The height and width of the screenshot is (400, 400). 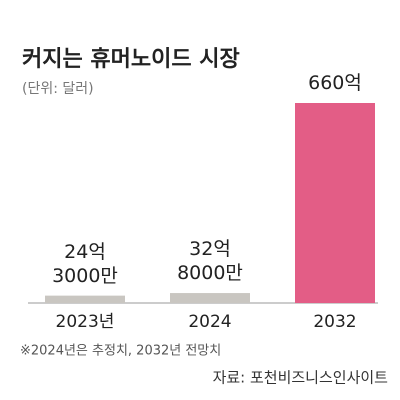 I want to click on chart-title: 커지는 휴머노이드 시장, so click(x=131, y=59).